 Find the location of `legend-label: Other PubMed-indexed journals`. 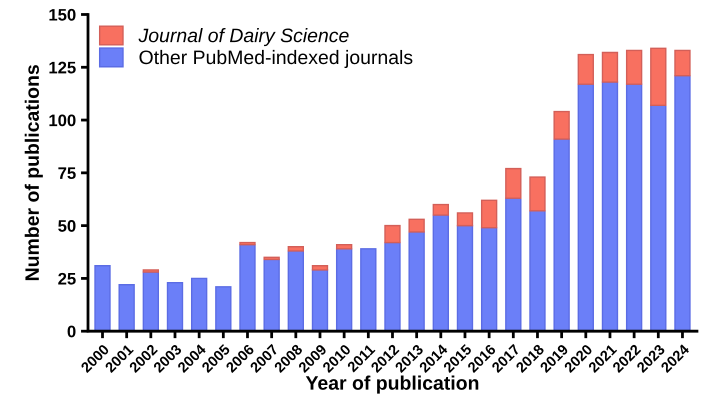

legend-label: Other PubMed-indexed journals is located at coordinates (275, 59).